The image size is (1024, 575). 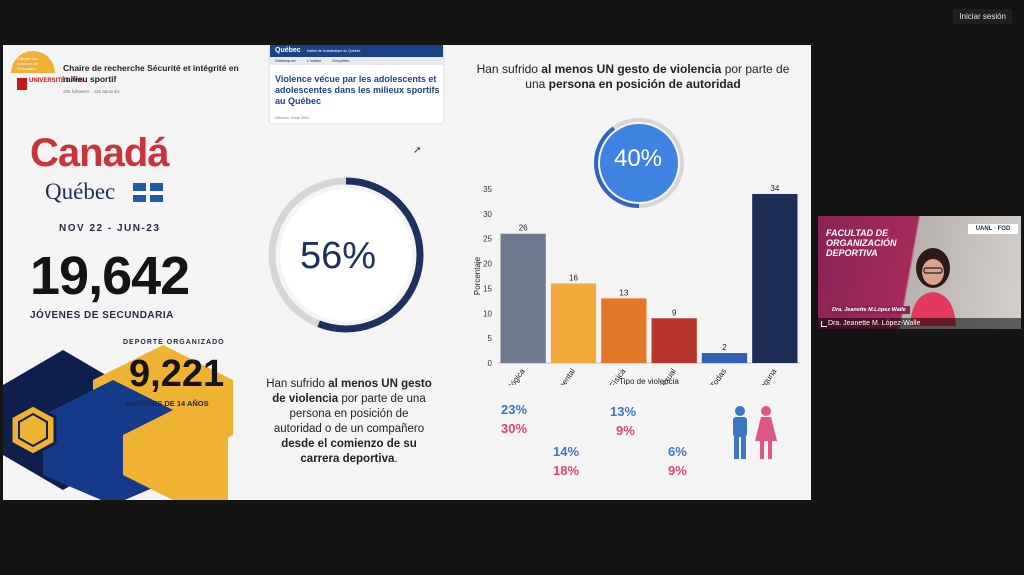 What do you see at coordinates (523, 228) in the screenshot?
I see `bar-value-label: 26` at bounding box center [523, 228].